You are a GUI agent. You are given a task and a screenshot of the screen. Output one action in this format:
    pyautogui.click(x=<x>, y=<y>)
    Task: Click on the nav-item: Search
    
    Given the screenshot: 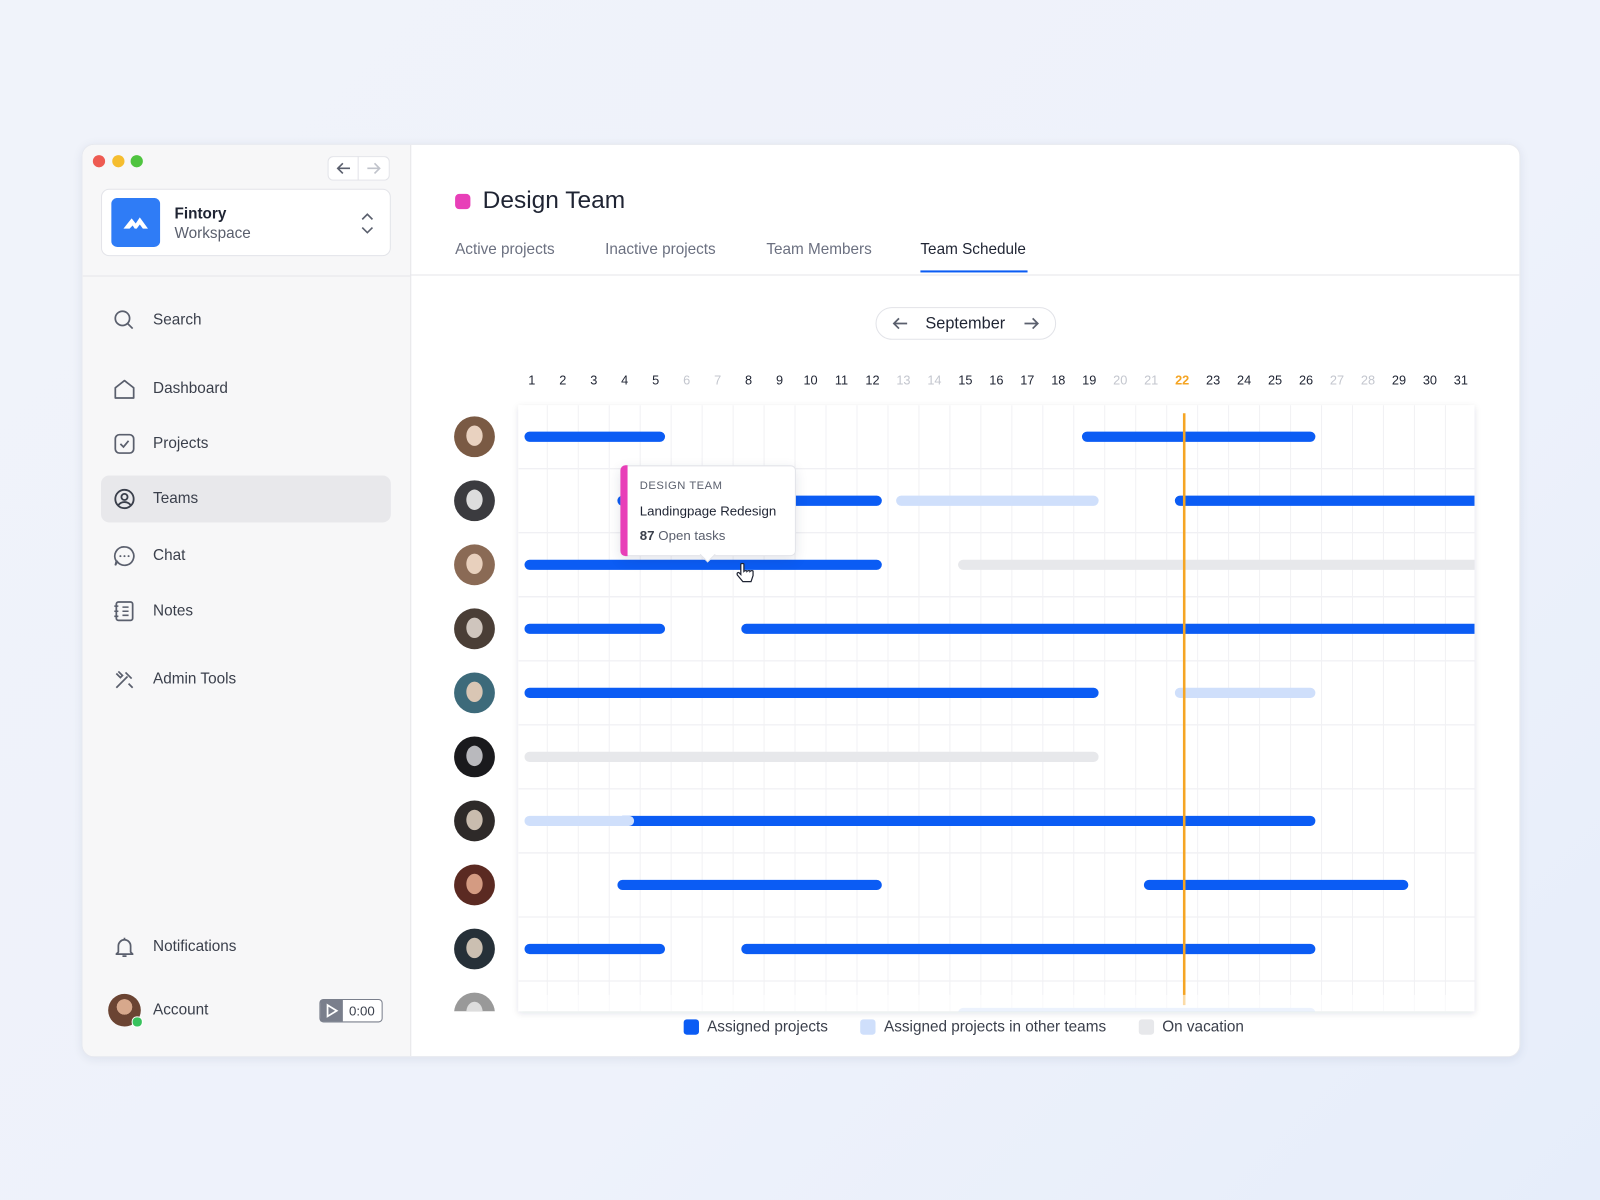 What is the action you would take?
    pyautogui.click(x=246, y=320)
    